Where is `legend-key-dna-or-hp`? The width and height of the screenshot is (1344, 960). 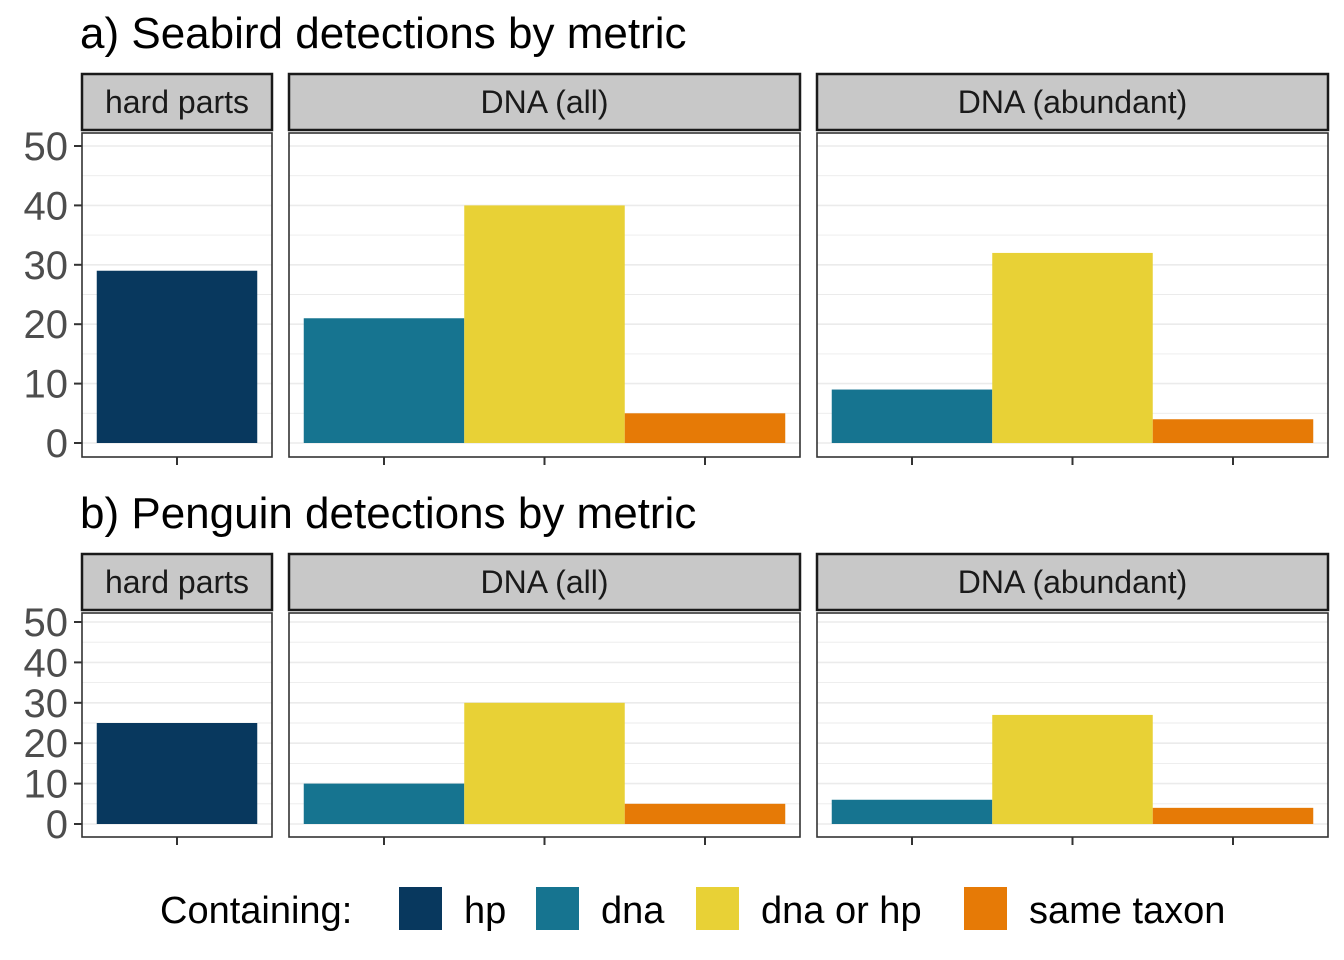 legend-key-dna-or-hp is located at coordinates (717, 908).